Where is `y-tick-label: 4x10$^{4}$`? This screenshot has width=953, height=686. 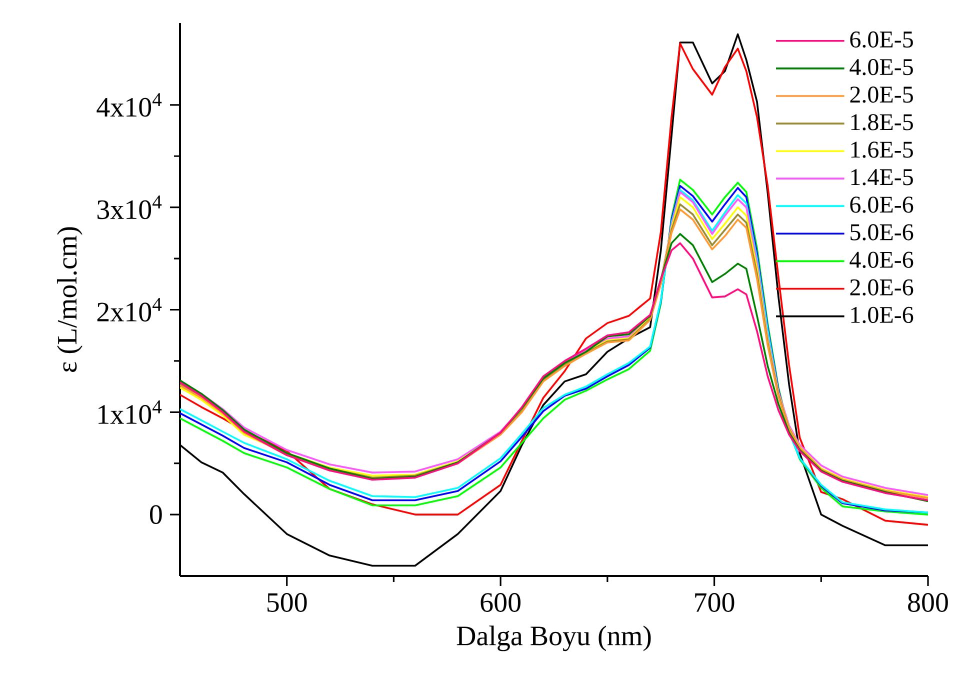
y-tick-label: 4x10$^{4}$ is located at coordinates (129, 105).